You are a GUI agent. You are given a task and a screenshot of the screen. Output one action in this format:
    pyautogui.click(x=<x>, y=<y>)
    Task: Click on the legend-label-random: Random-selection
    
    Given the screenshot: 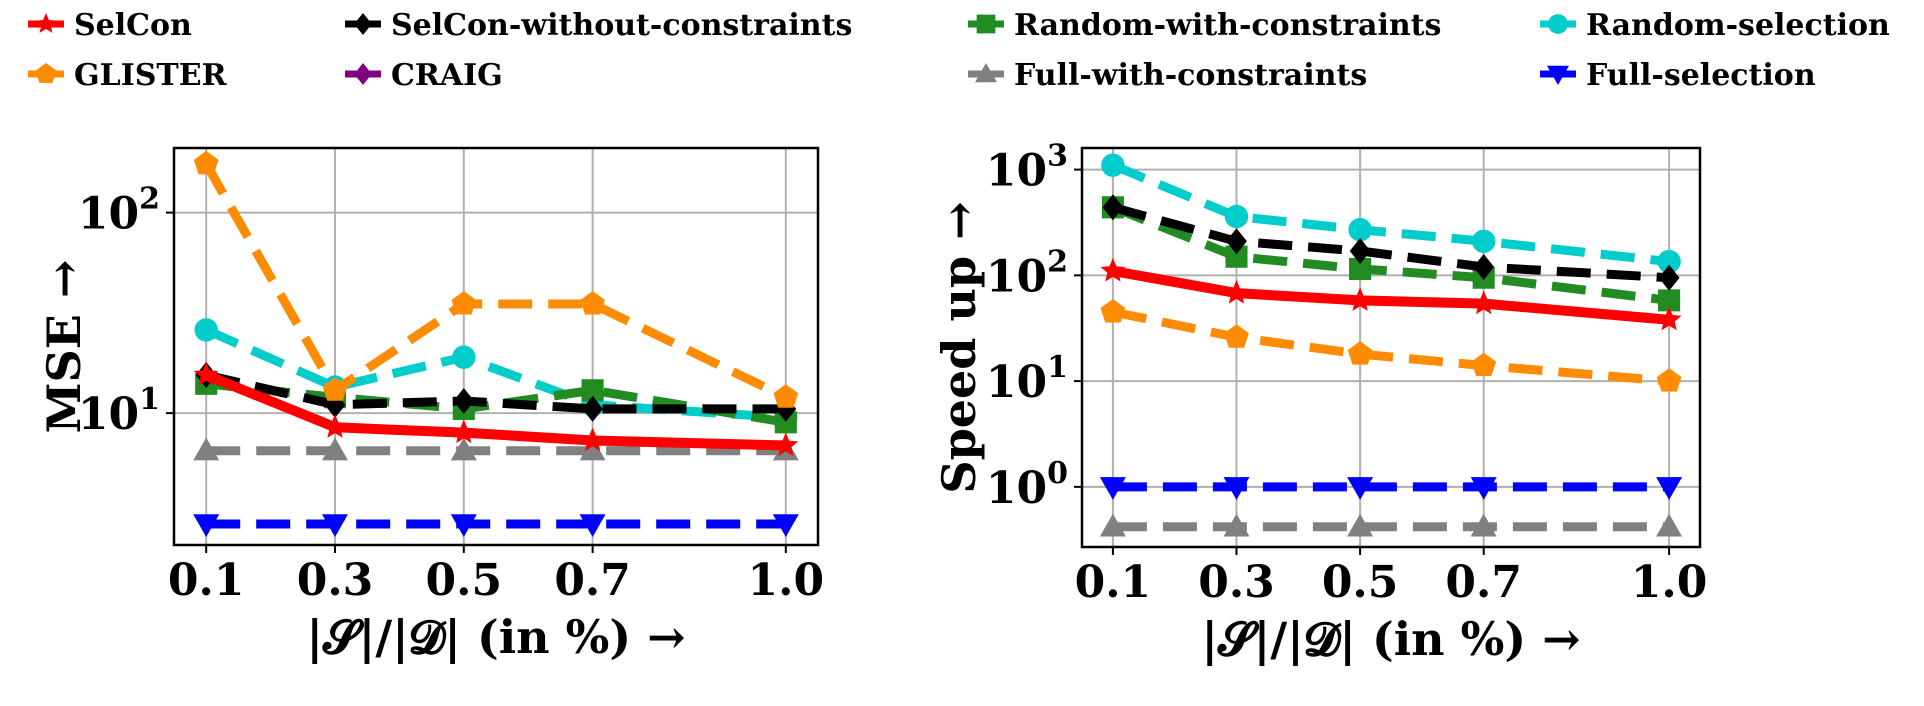 What is the action you would take?
    pyautogui.click(x=1738, y=25)
    